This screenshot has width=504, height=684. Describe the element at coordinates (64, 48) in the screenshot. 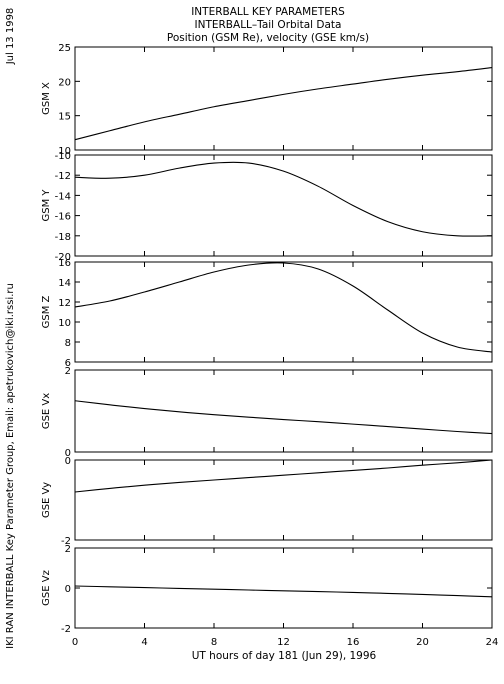

I see `y-tick-label: 25` at that location.